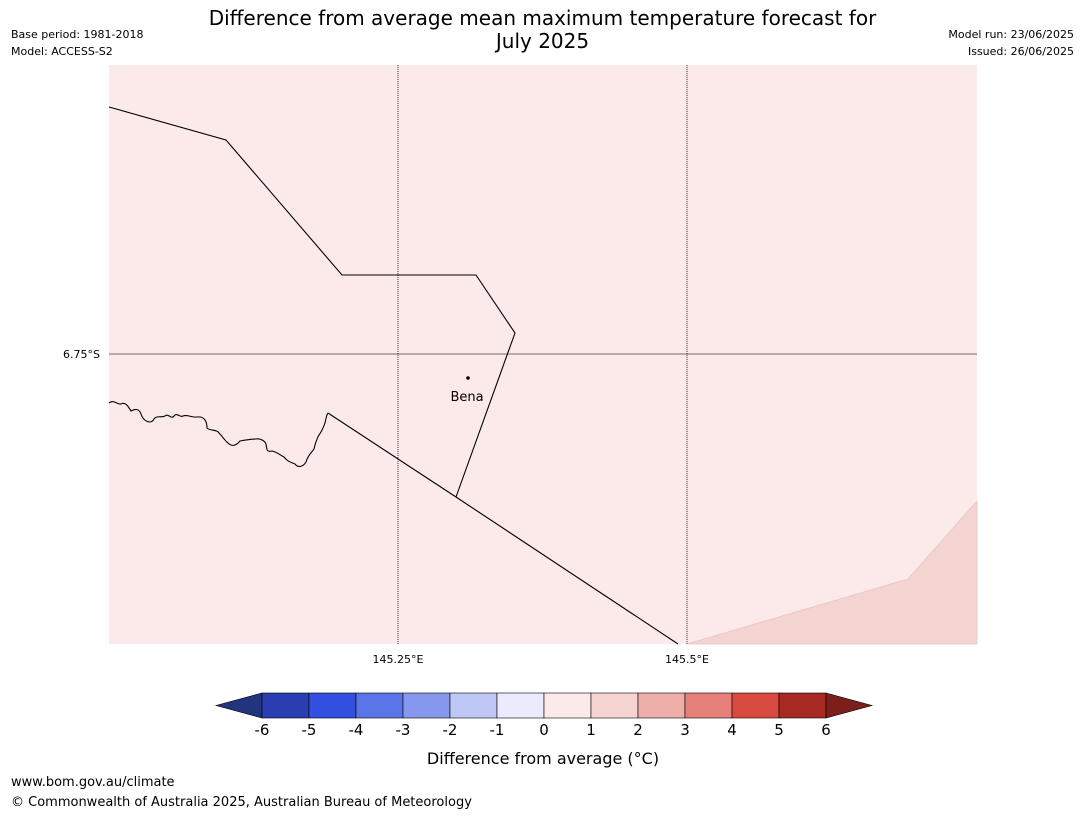  Describe the element at coordinates (81, 354) in the screenshot. I see `latitude-label: 6.75°S` at that location.